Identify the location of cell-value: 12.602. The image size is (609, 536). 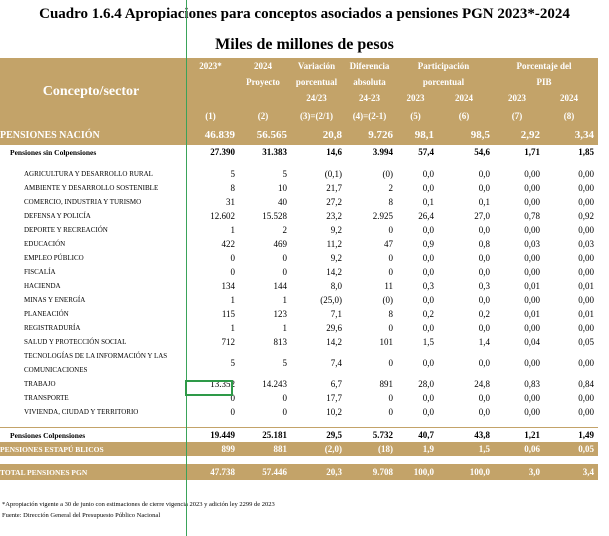
(222, 216).